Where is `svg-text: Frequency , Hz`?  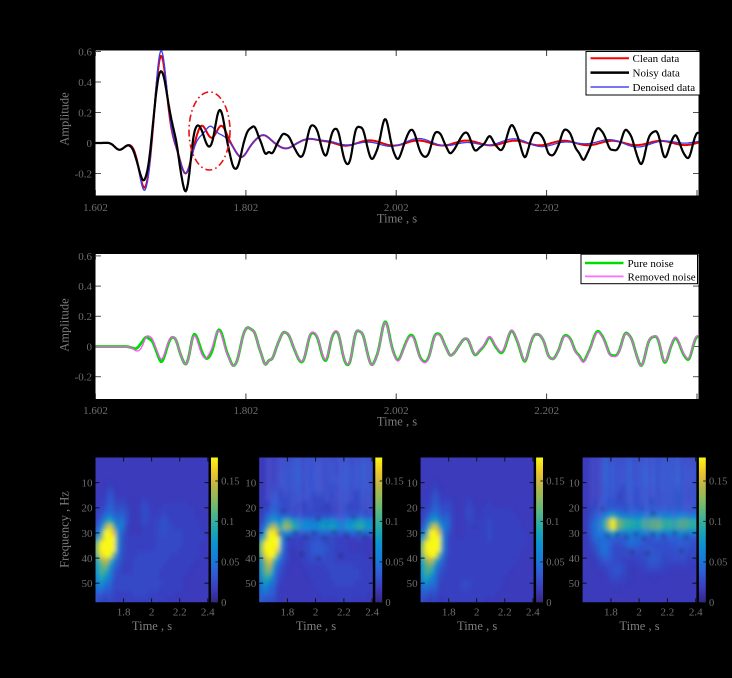 svg-text: Frequency , Hz is located at coordinates (65, 529).